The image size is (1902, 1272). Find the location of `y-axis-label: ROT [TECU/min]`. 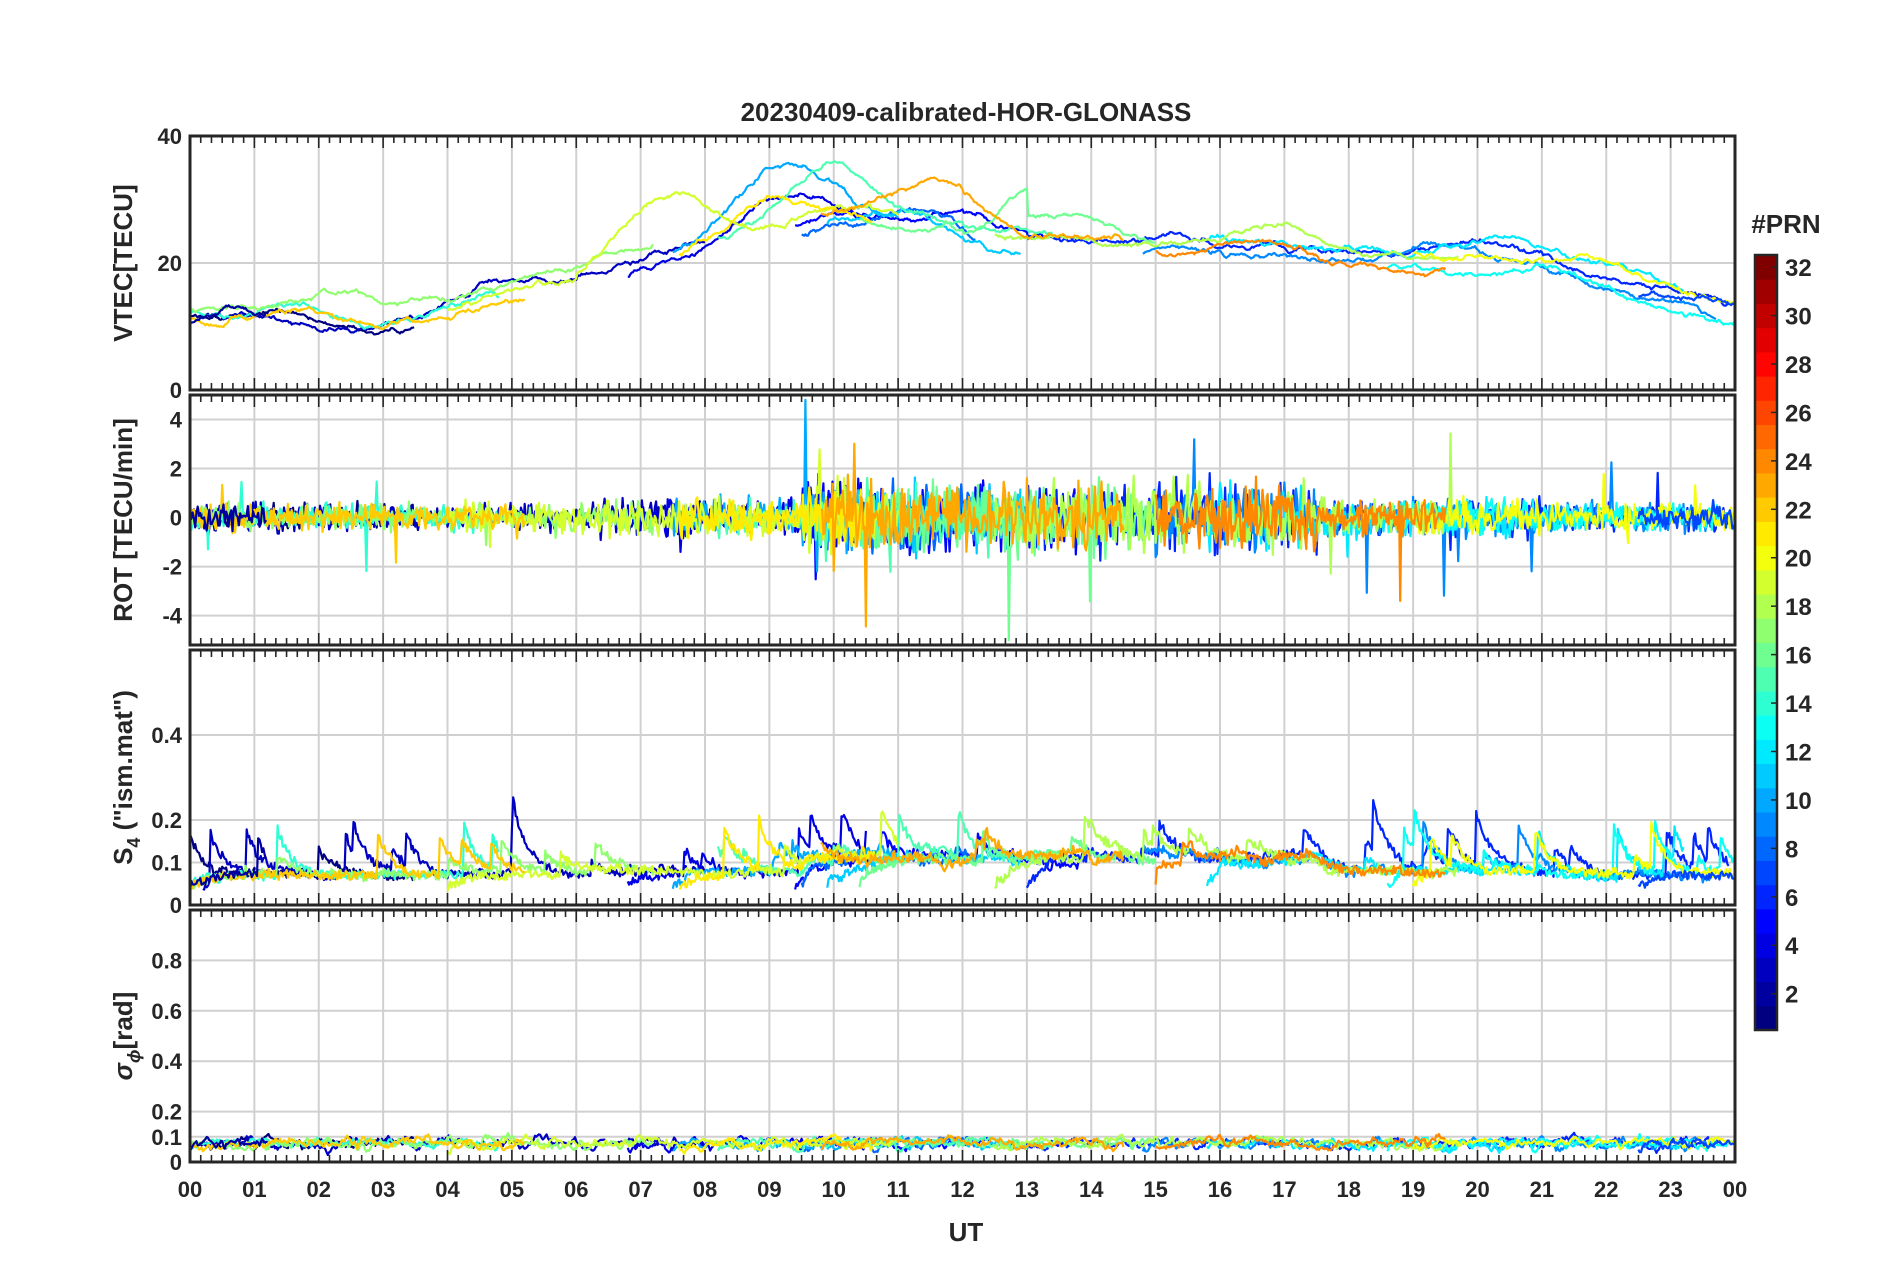

y-axis-label: ROT [TECU/min] is located at coordinates (123, 520).